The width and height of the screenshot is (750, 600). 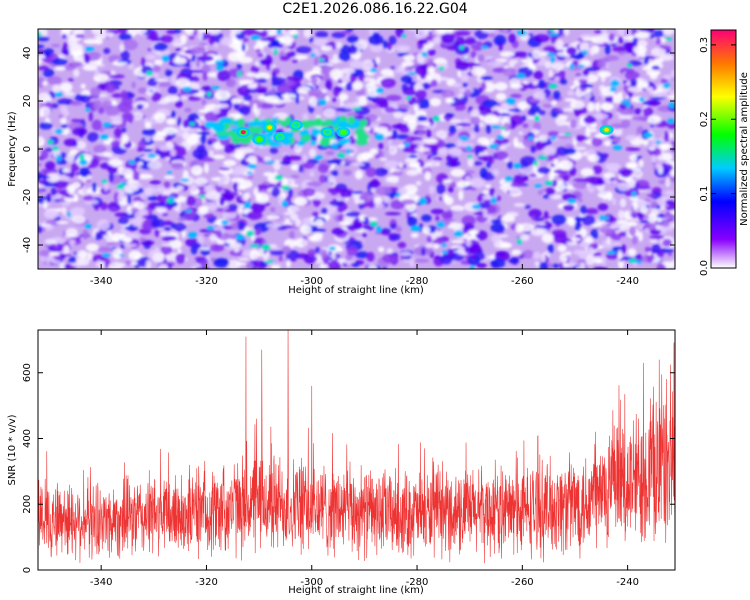 I want to click on y-tick-label: 40, so click(x=27, y=53).